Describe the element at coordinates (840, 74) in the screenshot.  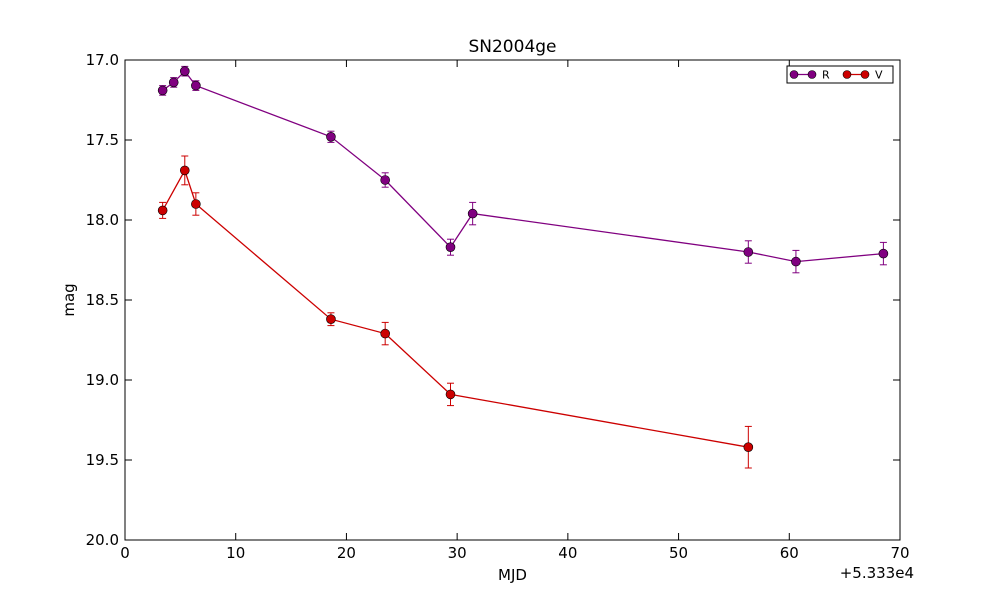
I see `legend-box` at that location.